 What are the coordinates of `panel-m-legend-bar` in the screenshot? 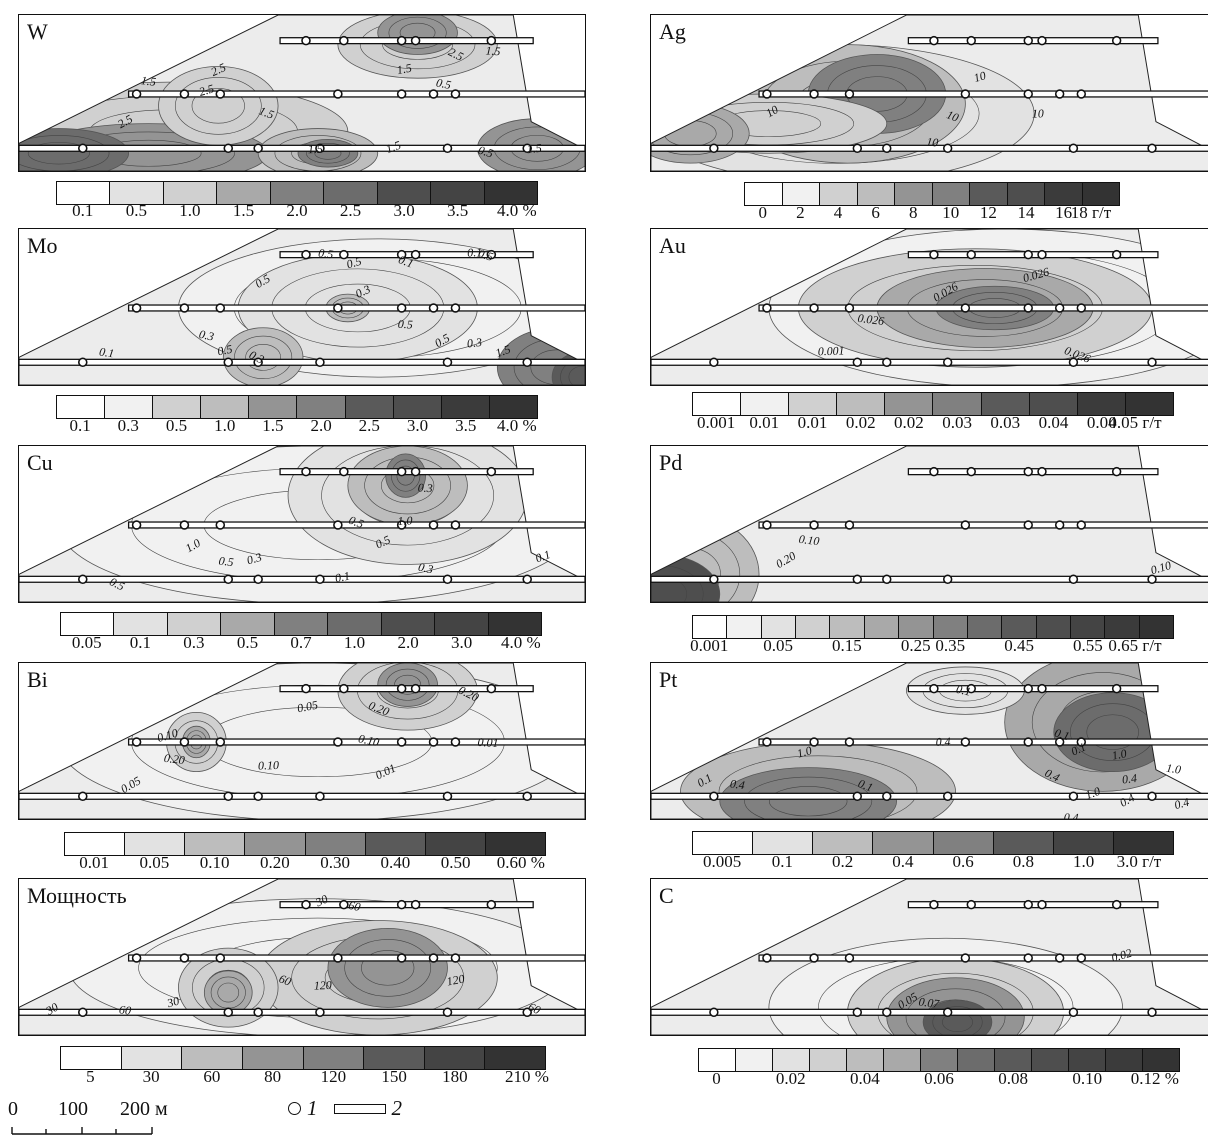 It's located at (303, 1058).